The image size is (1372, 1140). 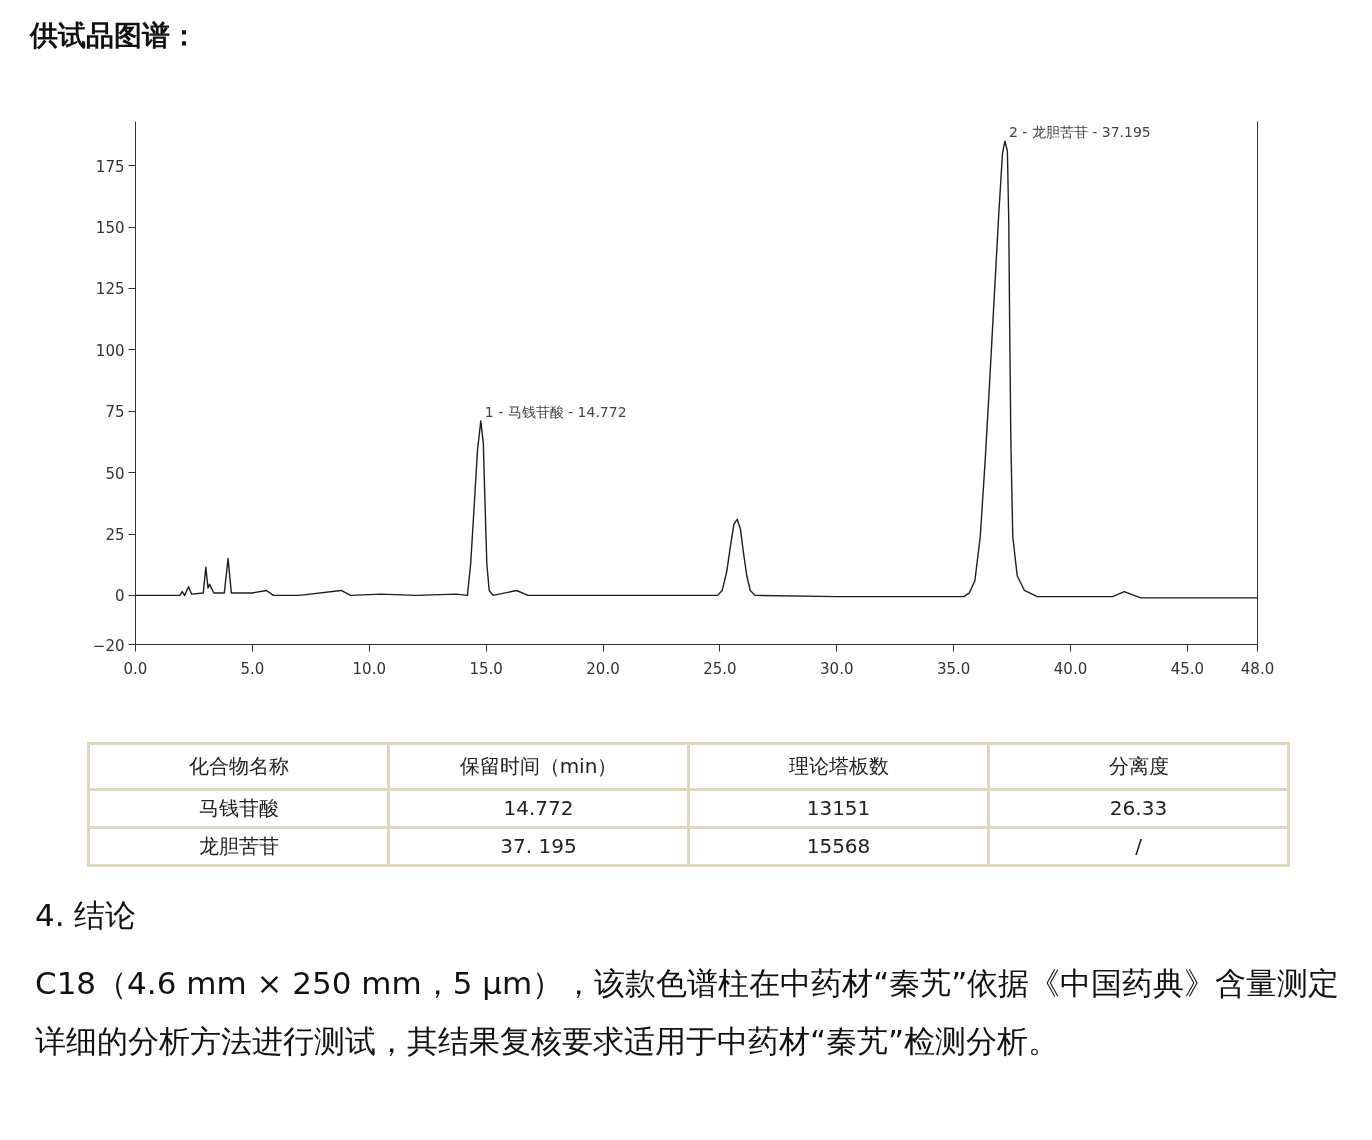 What do you see at coordinates (1079, 132) in the screenshot?
I see `annotation: 2 - 龙胆苦苷 - 37.195` at bounding box center [1079, 132].